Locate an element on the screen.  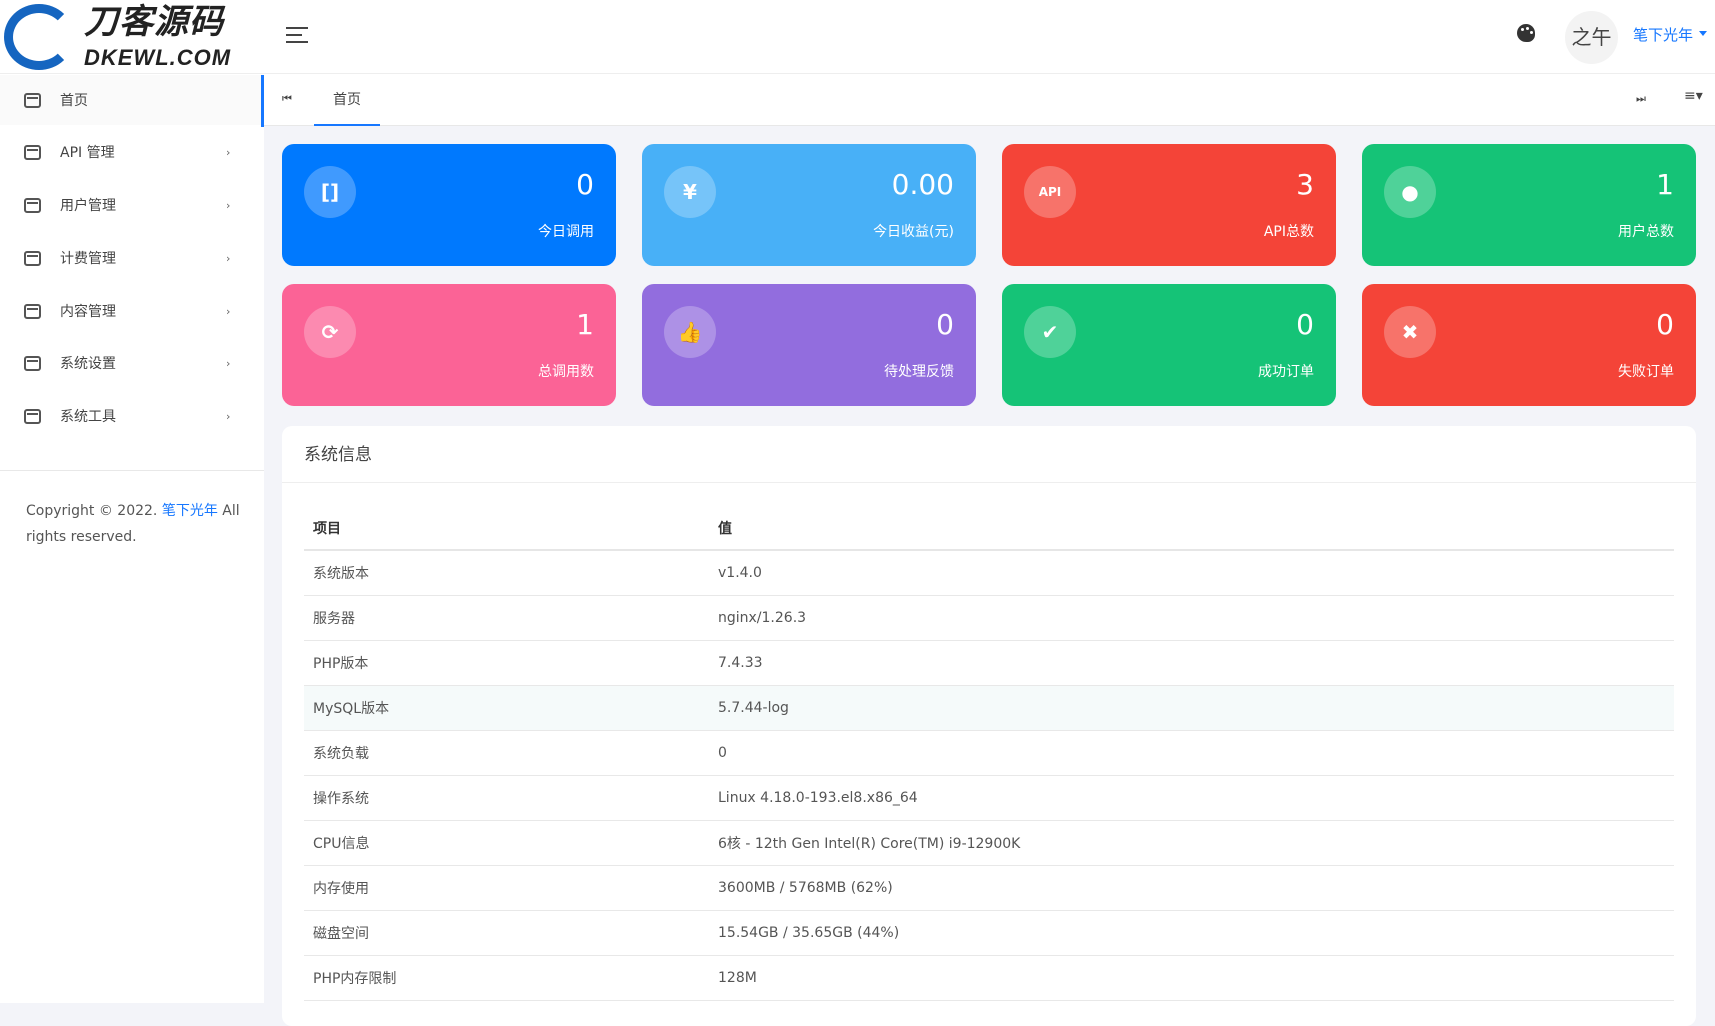
palette-icon is located at coordinates (1526, 33).